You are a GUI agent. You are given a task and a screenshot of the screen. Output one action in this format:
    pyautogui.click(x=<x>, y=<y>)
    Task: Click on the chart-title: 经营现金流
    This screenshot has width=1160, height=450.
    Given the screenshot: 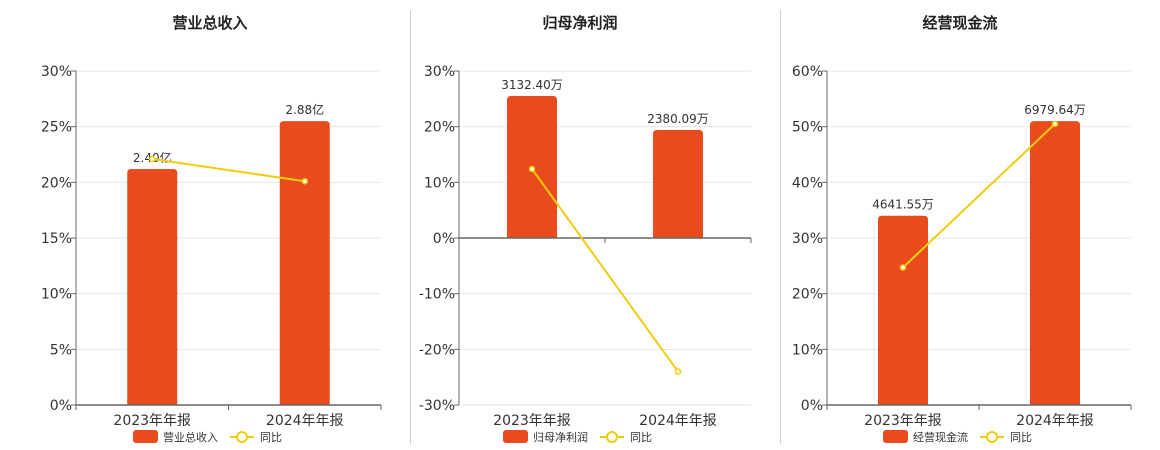 What is the action you would take?
    pyautogui.click(x=959, y=23)
    